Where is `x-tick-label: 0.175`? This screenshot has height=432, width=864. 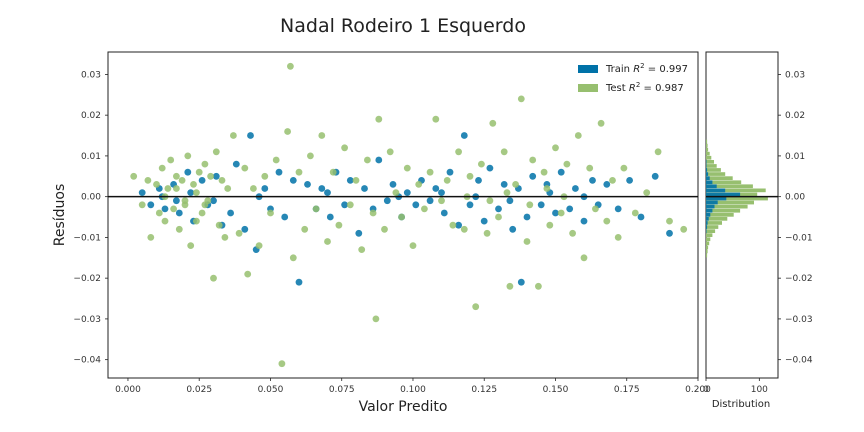
x-tick-label: 0.175 is located at coordinates (627, 390).